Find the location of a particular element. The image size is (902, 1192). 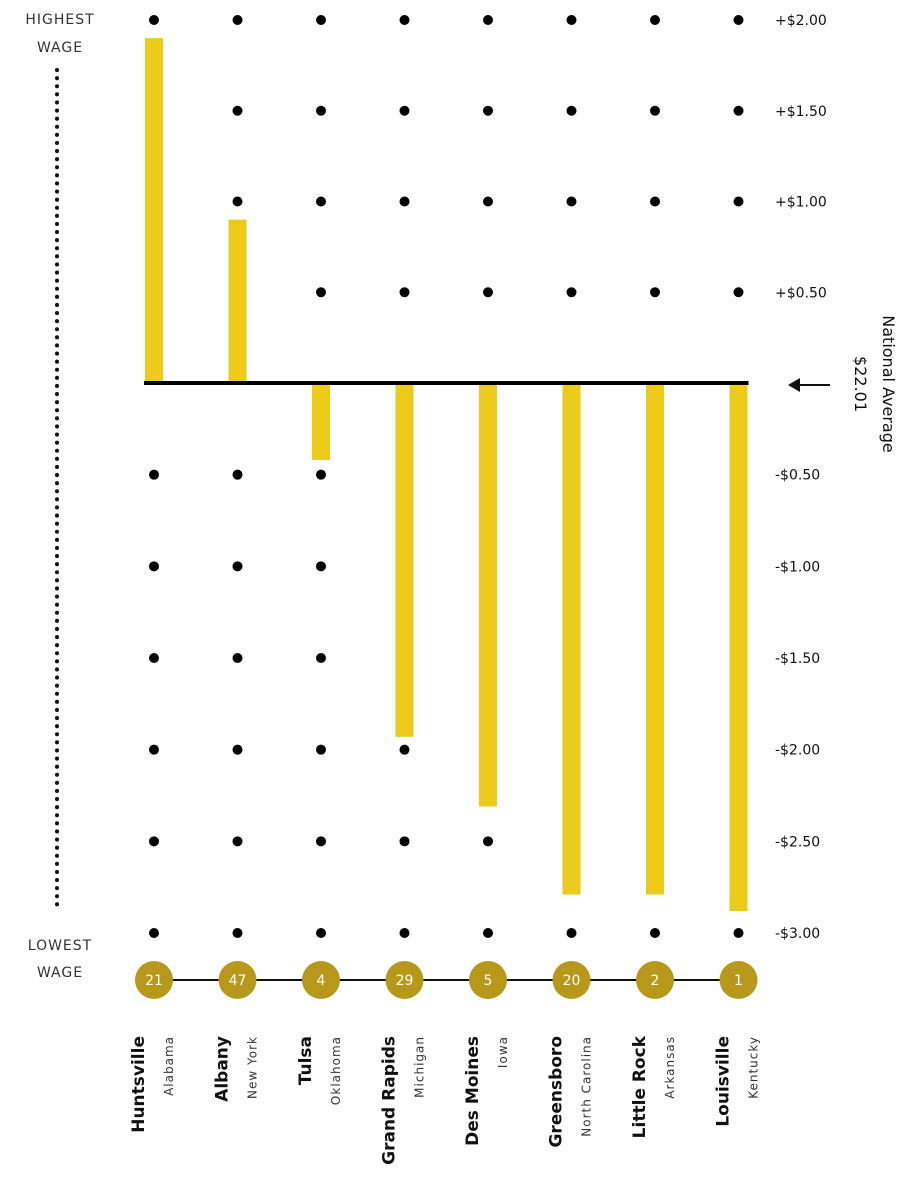

arrow-icon is located at coordinates (794, 385).